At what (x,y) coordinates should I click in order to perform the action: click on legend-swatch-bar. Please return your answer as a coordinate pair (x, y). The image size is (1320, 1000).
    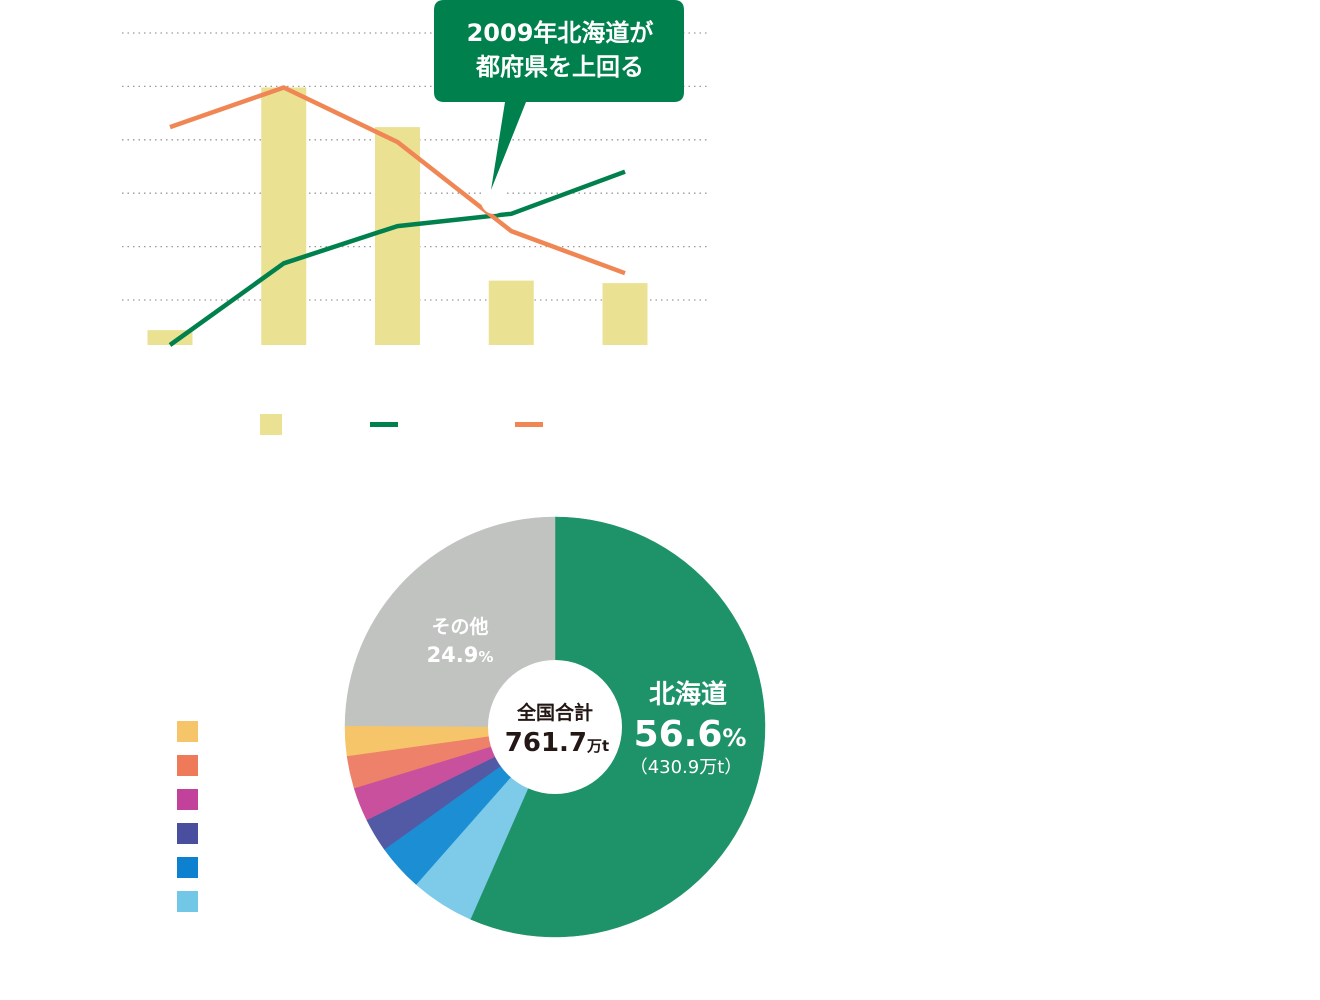
    Looking at the image, I should click on (271, 424).